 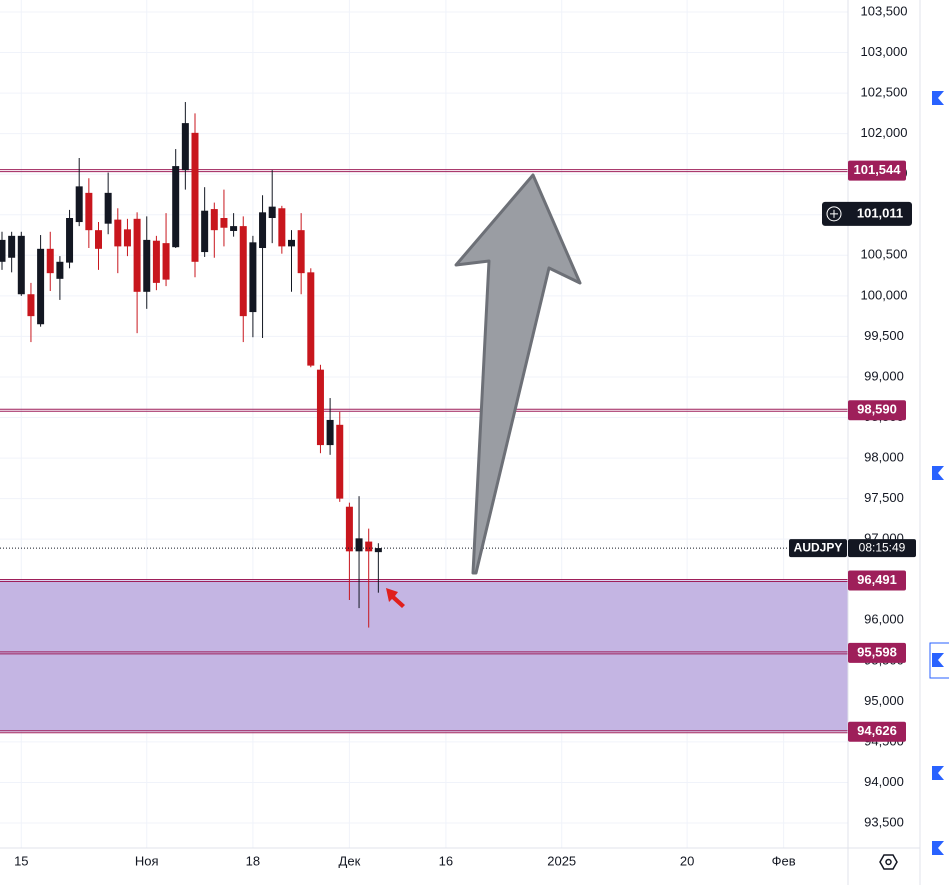 I want to click on x-tick-label: 18, so click(x=253, y=860).